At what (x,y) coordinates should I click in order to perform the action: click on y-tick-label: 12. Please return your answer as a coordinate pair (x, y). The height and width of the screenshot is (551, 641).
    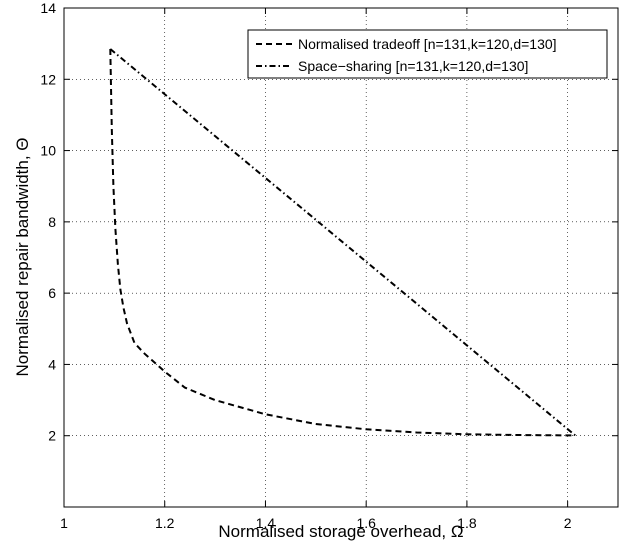
    Looking at the image, I should click on (48, 79).